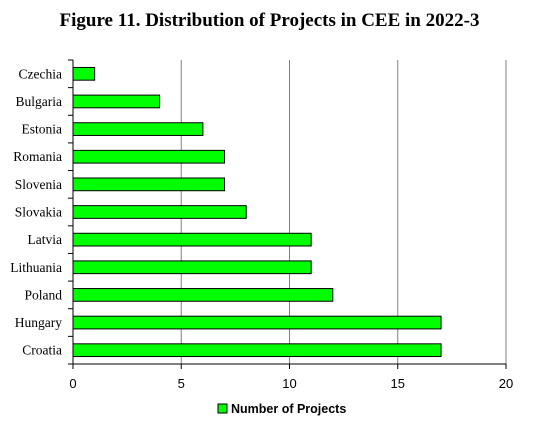  I want to click on category-label: Poland, so click(43, 294).